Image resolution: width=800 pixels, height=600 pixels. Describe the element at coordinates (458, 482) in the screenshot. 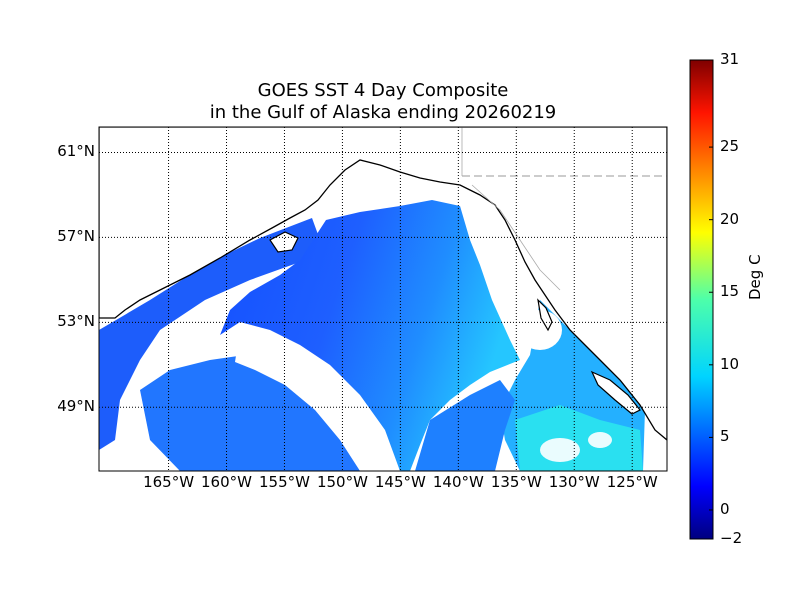

I see `longitude-label: 140°W` at that location.